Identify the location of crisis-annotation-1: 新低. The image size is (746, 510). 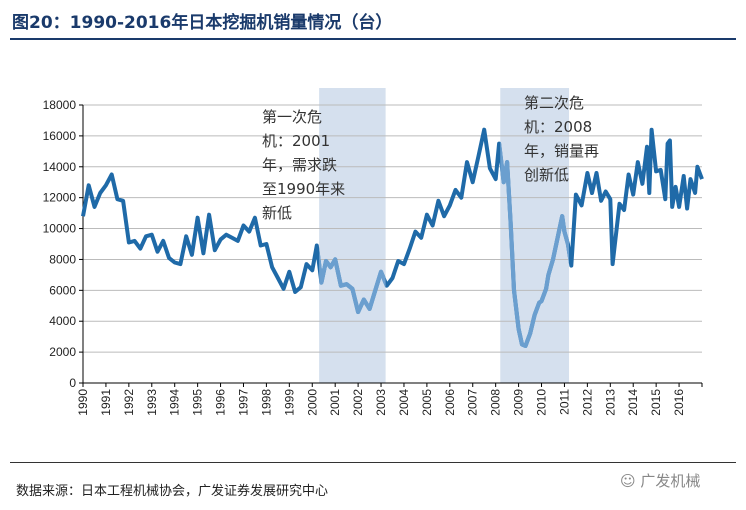
(277, 213).